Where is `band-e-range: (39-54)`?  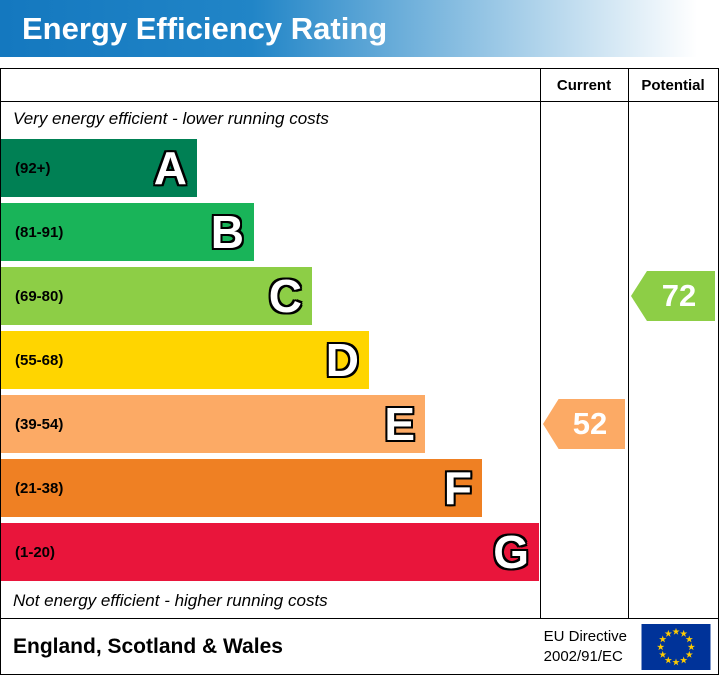
band-e-range: (39-54) is located at coordinates (39, 424).